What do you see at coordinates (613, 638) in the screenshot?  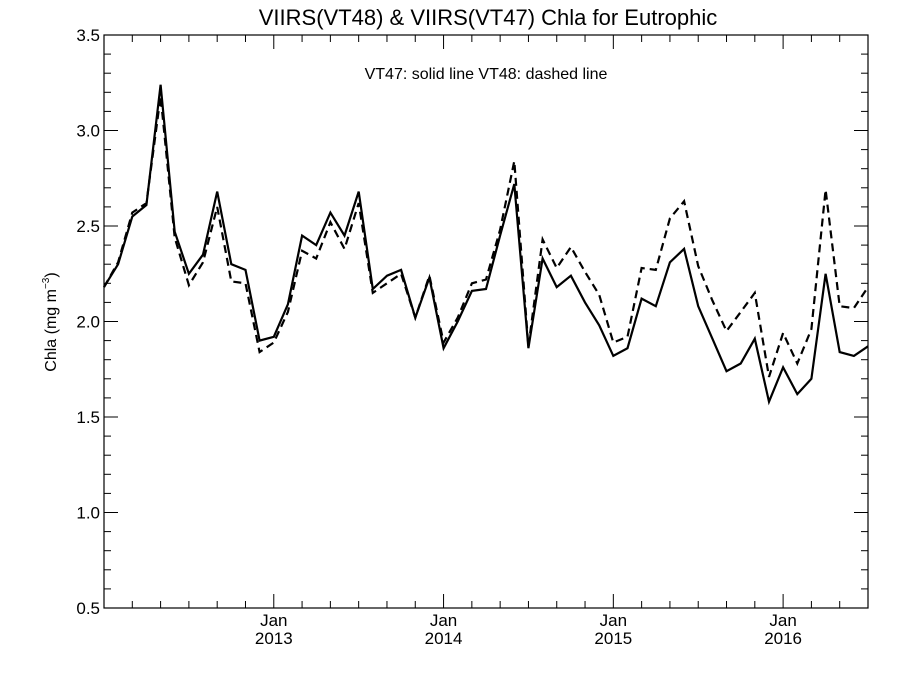 I see `x-tick-label-year: 2015` at bounding box center [613, 638].